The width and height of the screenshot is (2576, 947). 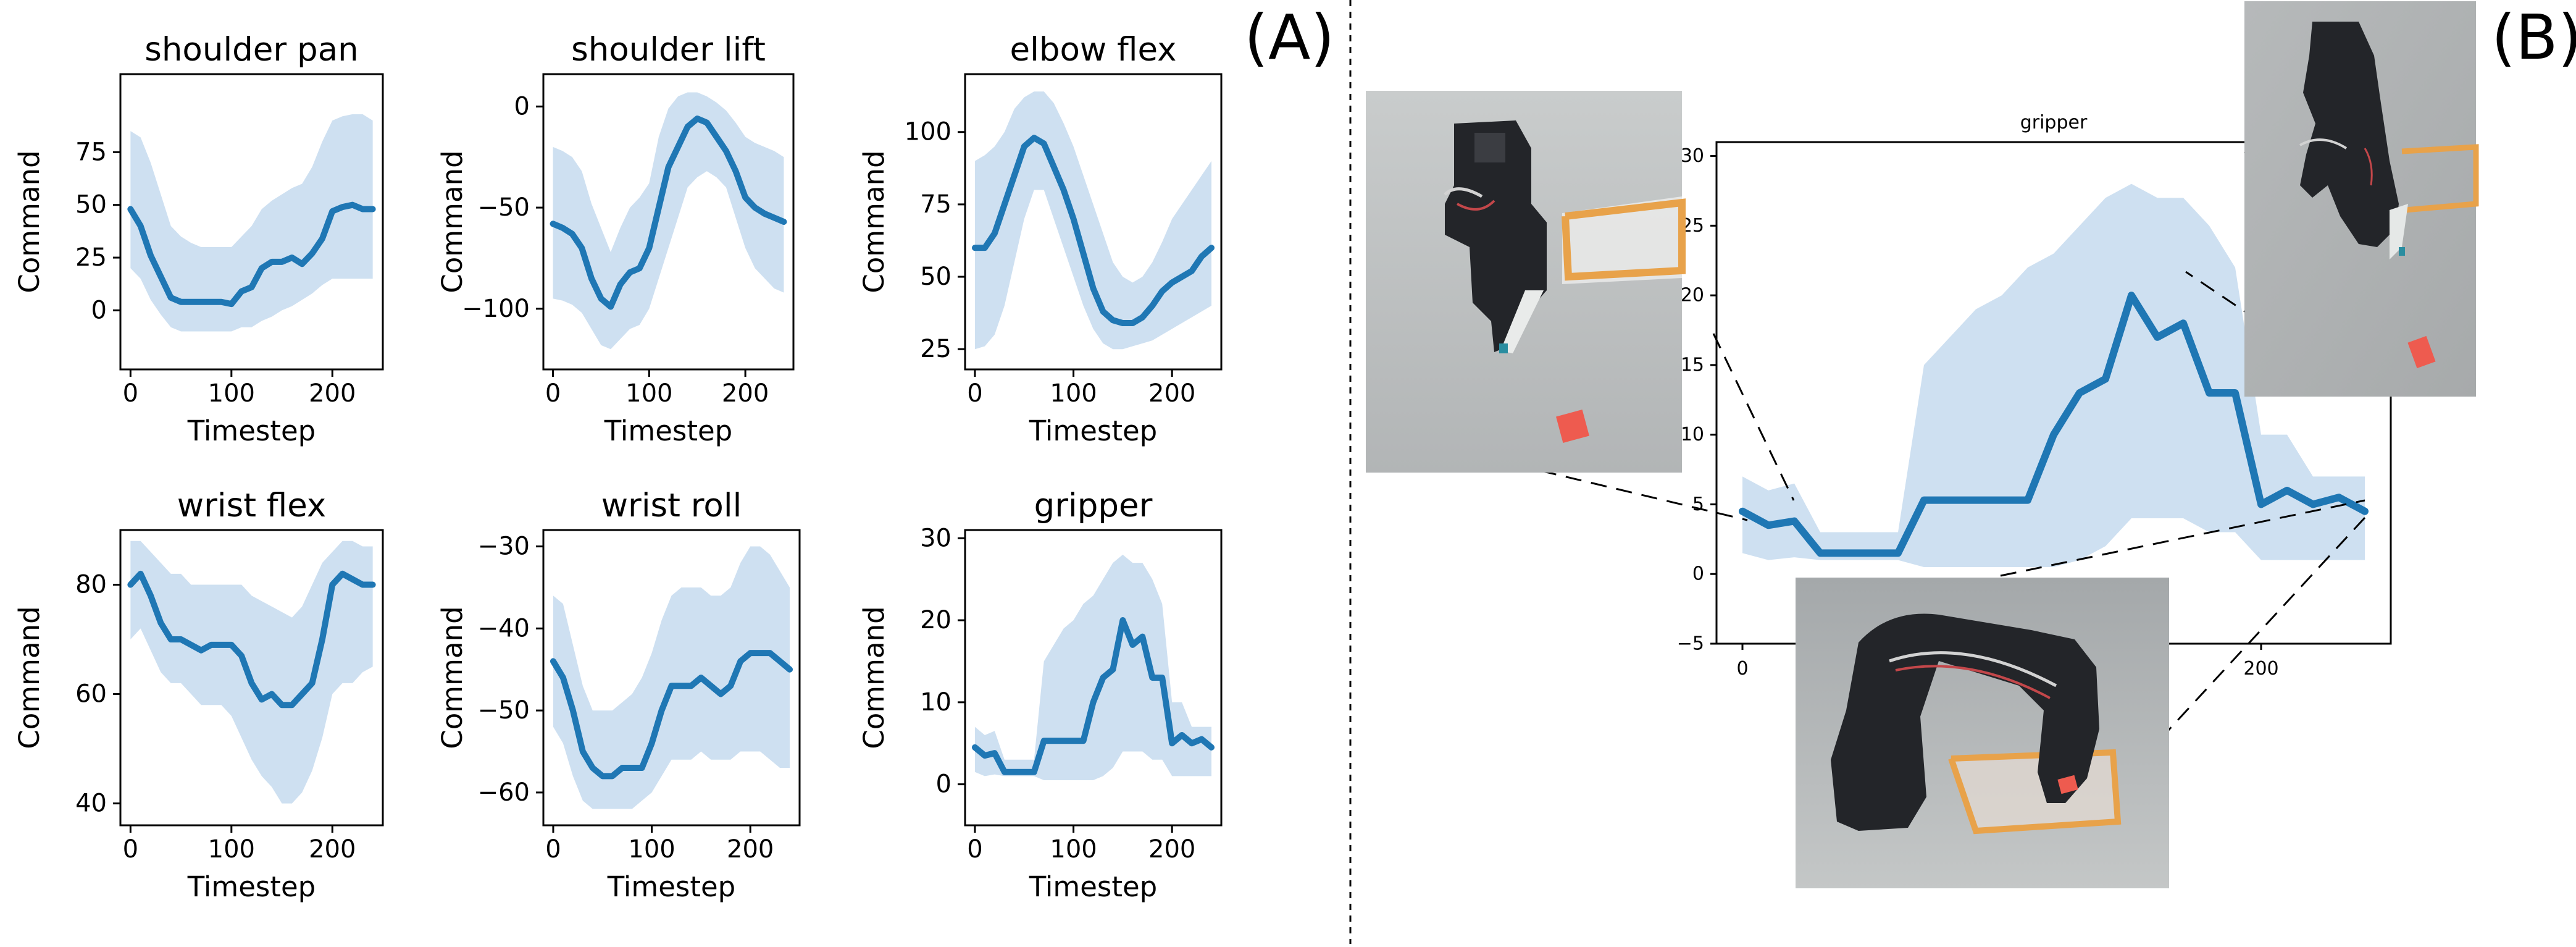 What do you see at coordinates (504, 628) in the screenshot?
I see `y-tick-label: −40` at bounding box center [504, 628].